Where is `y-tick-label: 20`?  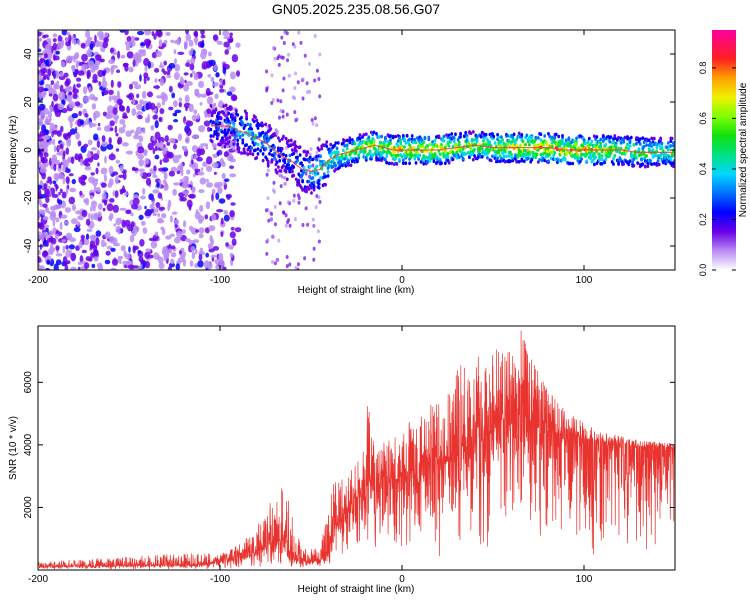
y-tick-label: 20 is located at coordinates (28, 102).